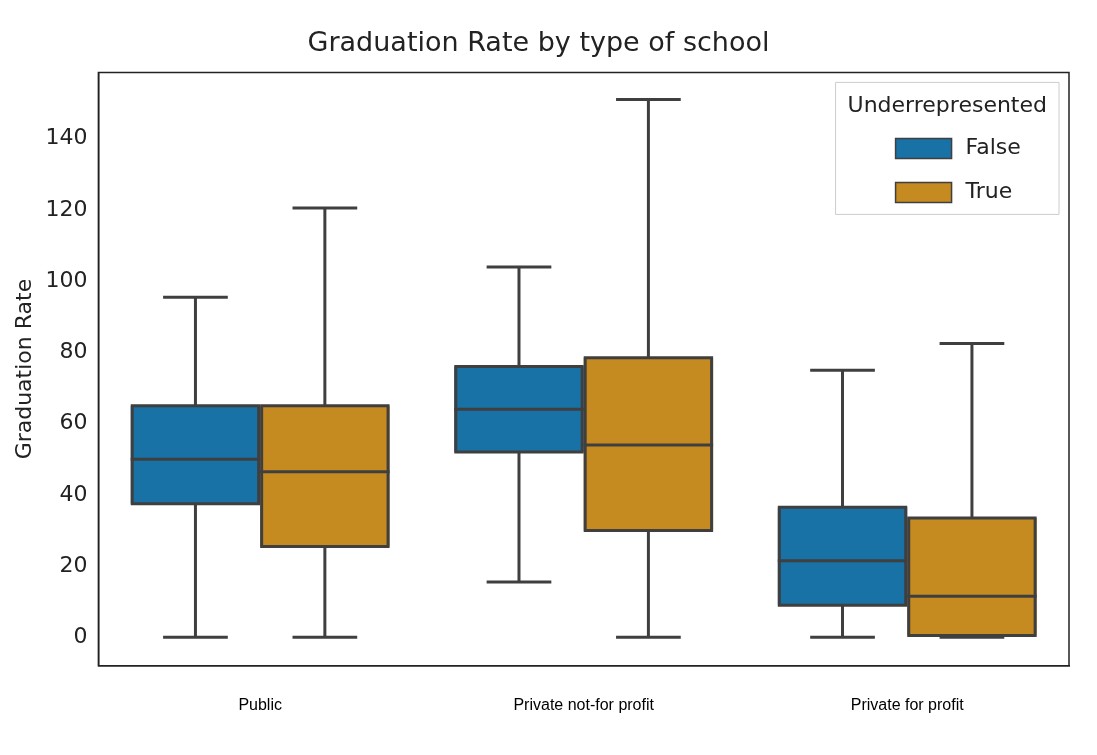 This screenshot has height=755, width=1097. I want to click on y-tick-label: 0, so click(80, 636).